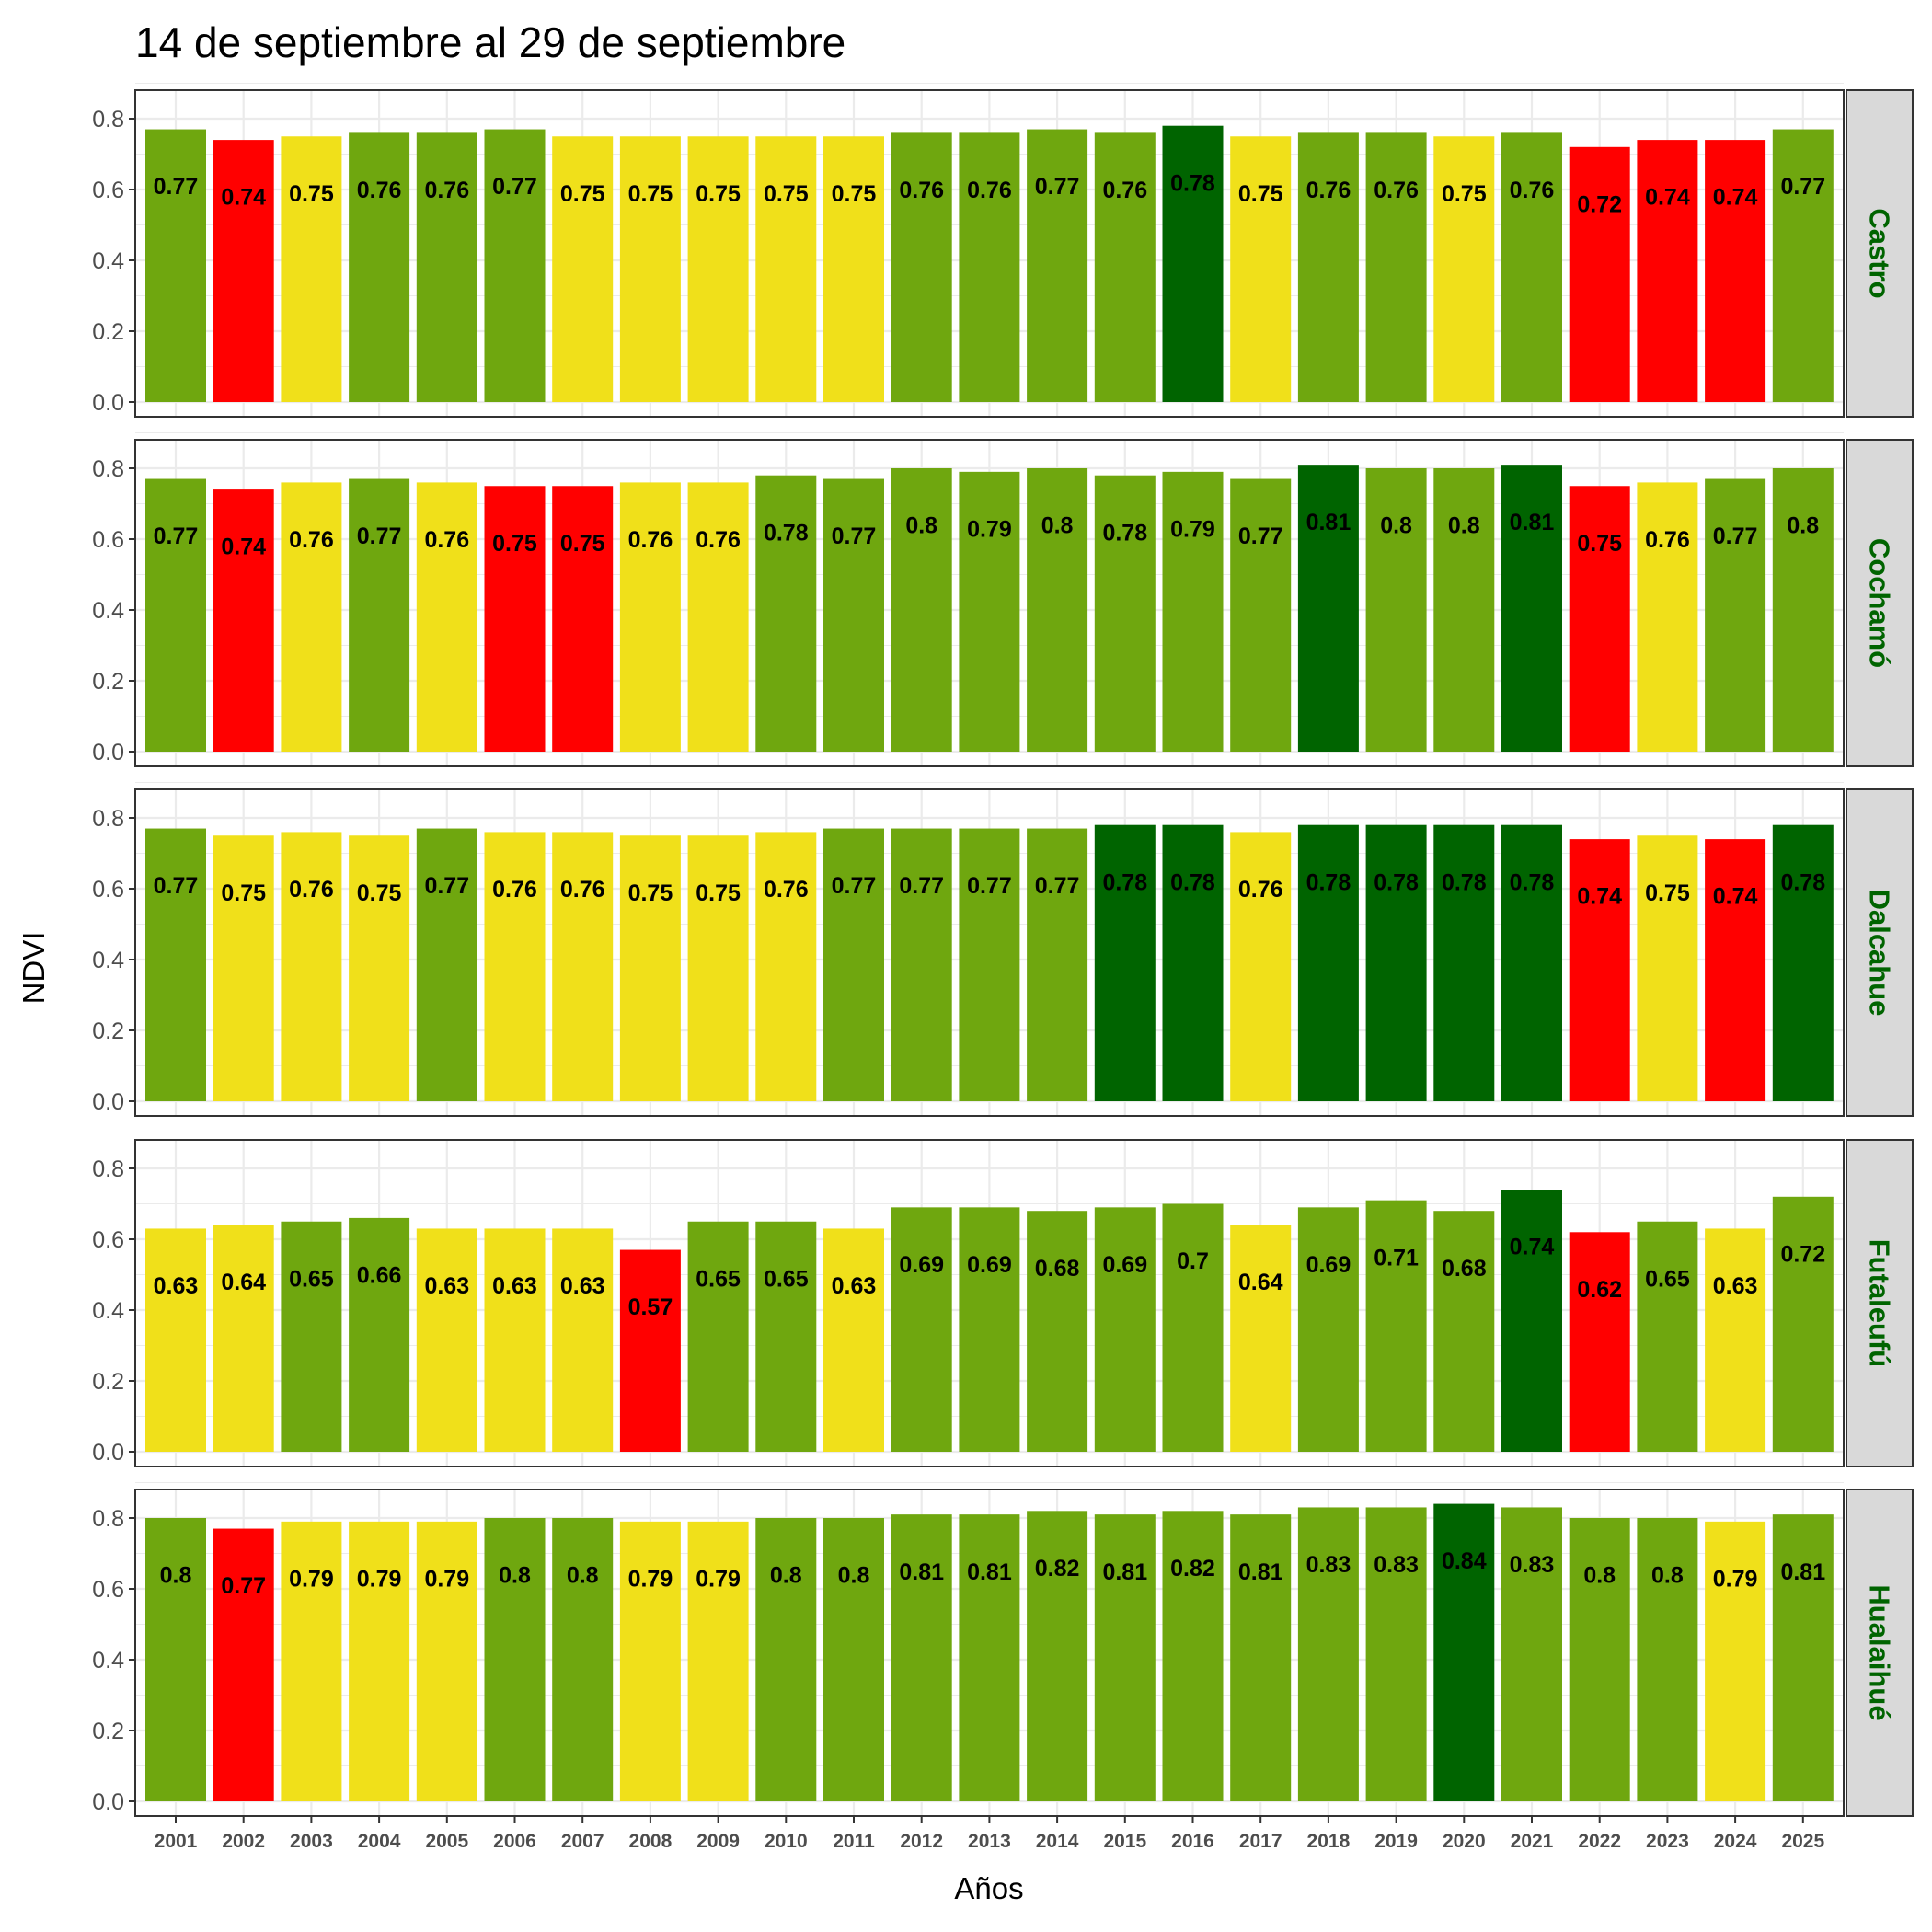  I want to click on x-tick-label: 2015, so click(1124, 1841).